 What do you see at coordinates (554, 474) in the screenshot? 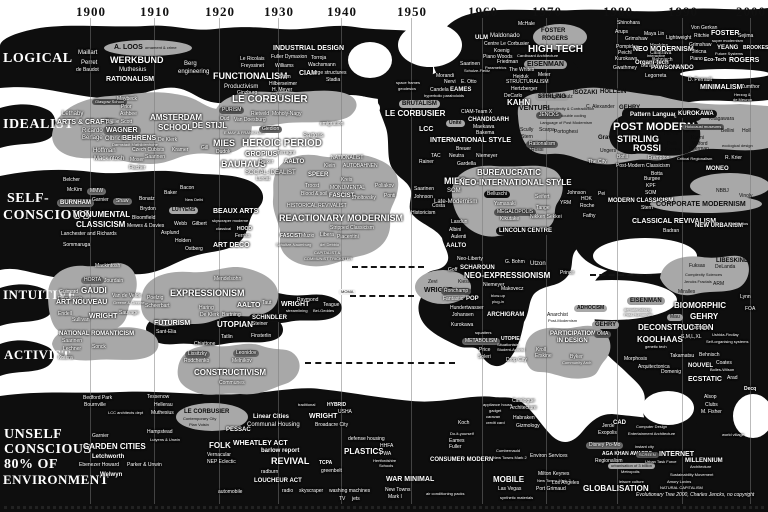
I see `label-milton-keynes: Milton Keynes` at bounding box center [554, 474].